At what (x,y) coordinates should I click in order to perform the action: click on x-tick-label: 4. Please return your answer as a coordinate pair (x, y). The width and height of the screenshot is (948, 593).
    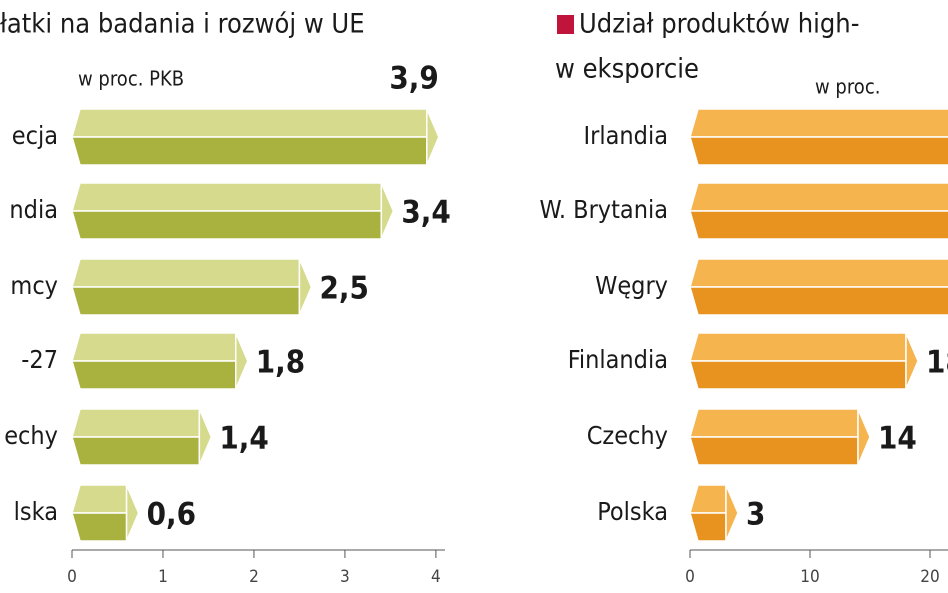
    Looking at the image, I should click on (436, 577).